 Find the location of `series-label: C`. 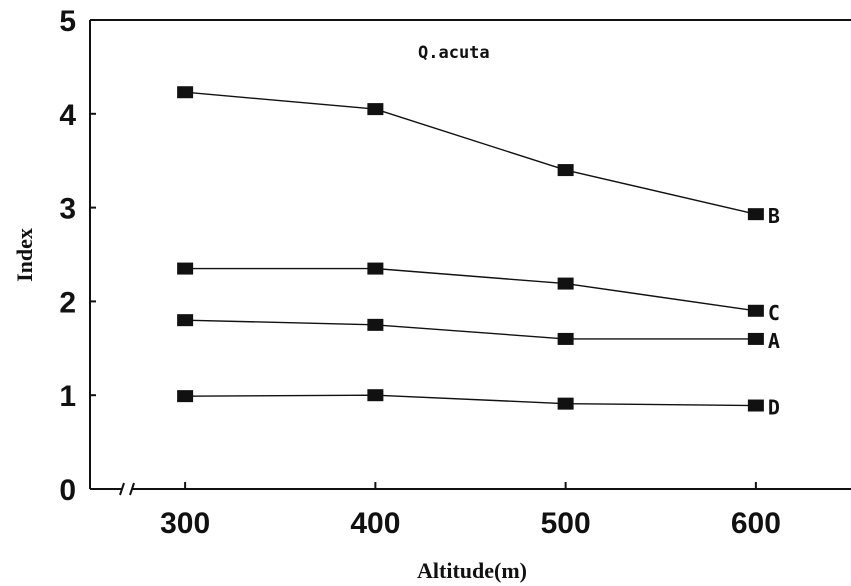

series-label: C is located at coordinates (774, 313).